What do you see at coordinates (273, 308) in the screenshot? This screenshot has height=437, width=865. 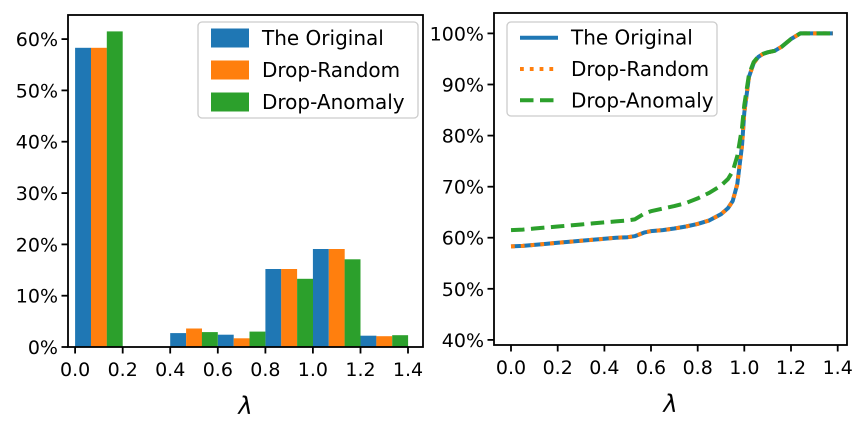 I see `bar-the-original-bin-0.8` at bounding box center [273, 308].